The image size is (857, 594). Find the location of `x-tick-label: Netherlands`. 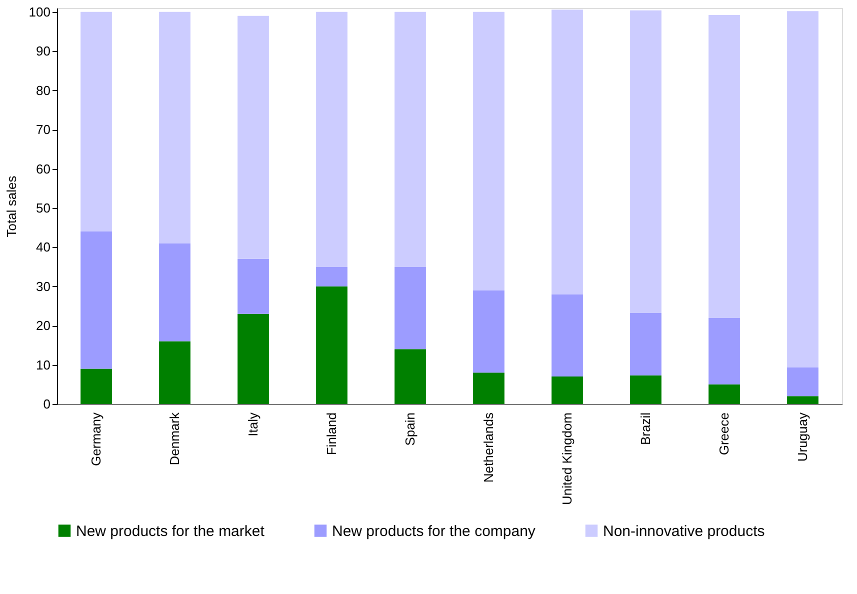

x-tick-label: Netherlands is located at coordinates (488, 447).